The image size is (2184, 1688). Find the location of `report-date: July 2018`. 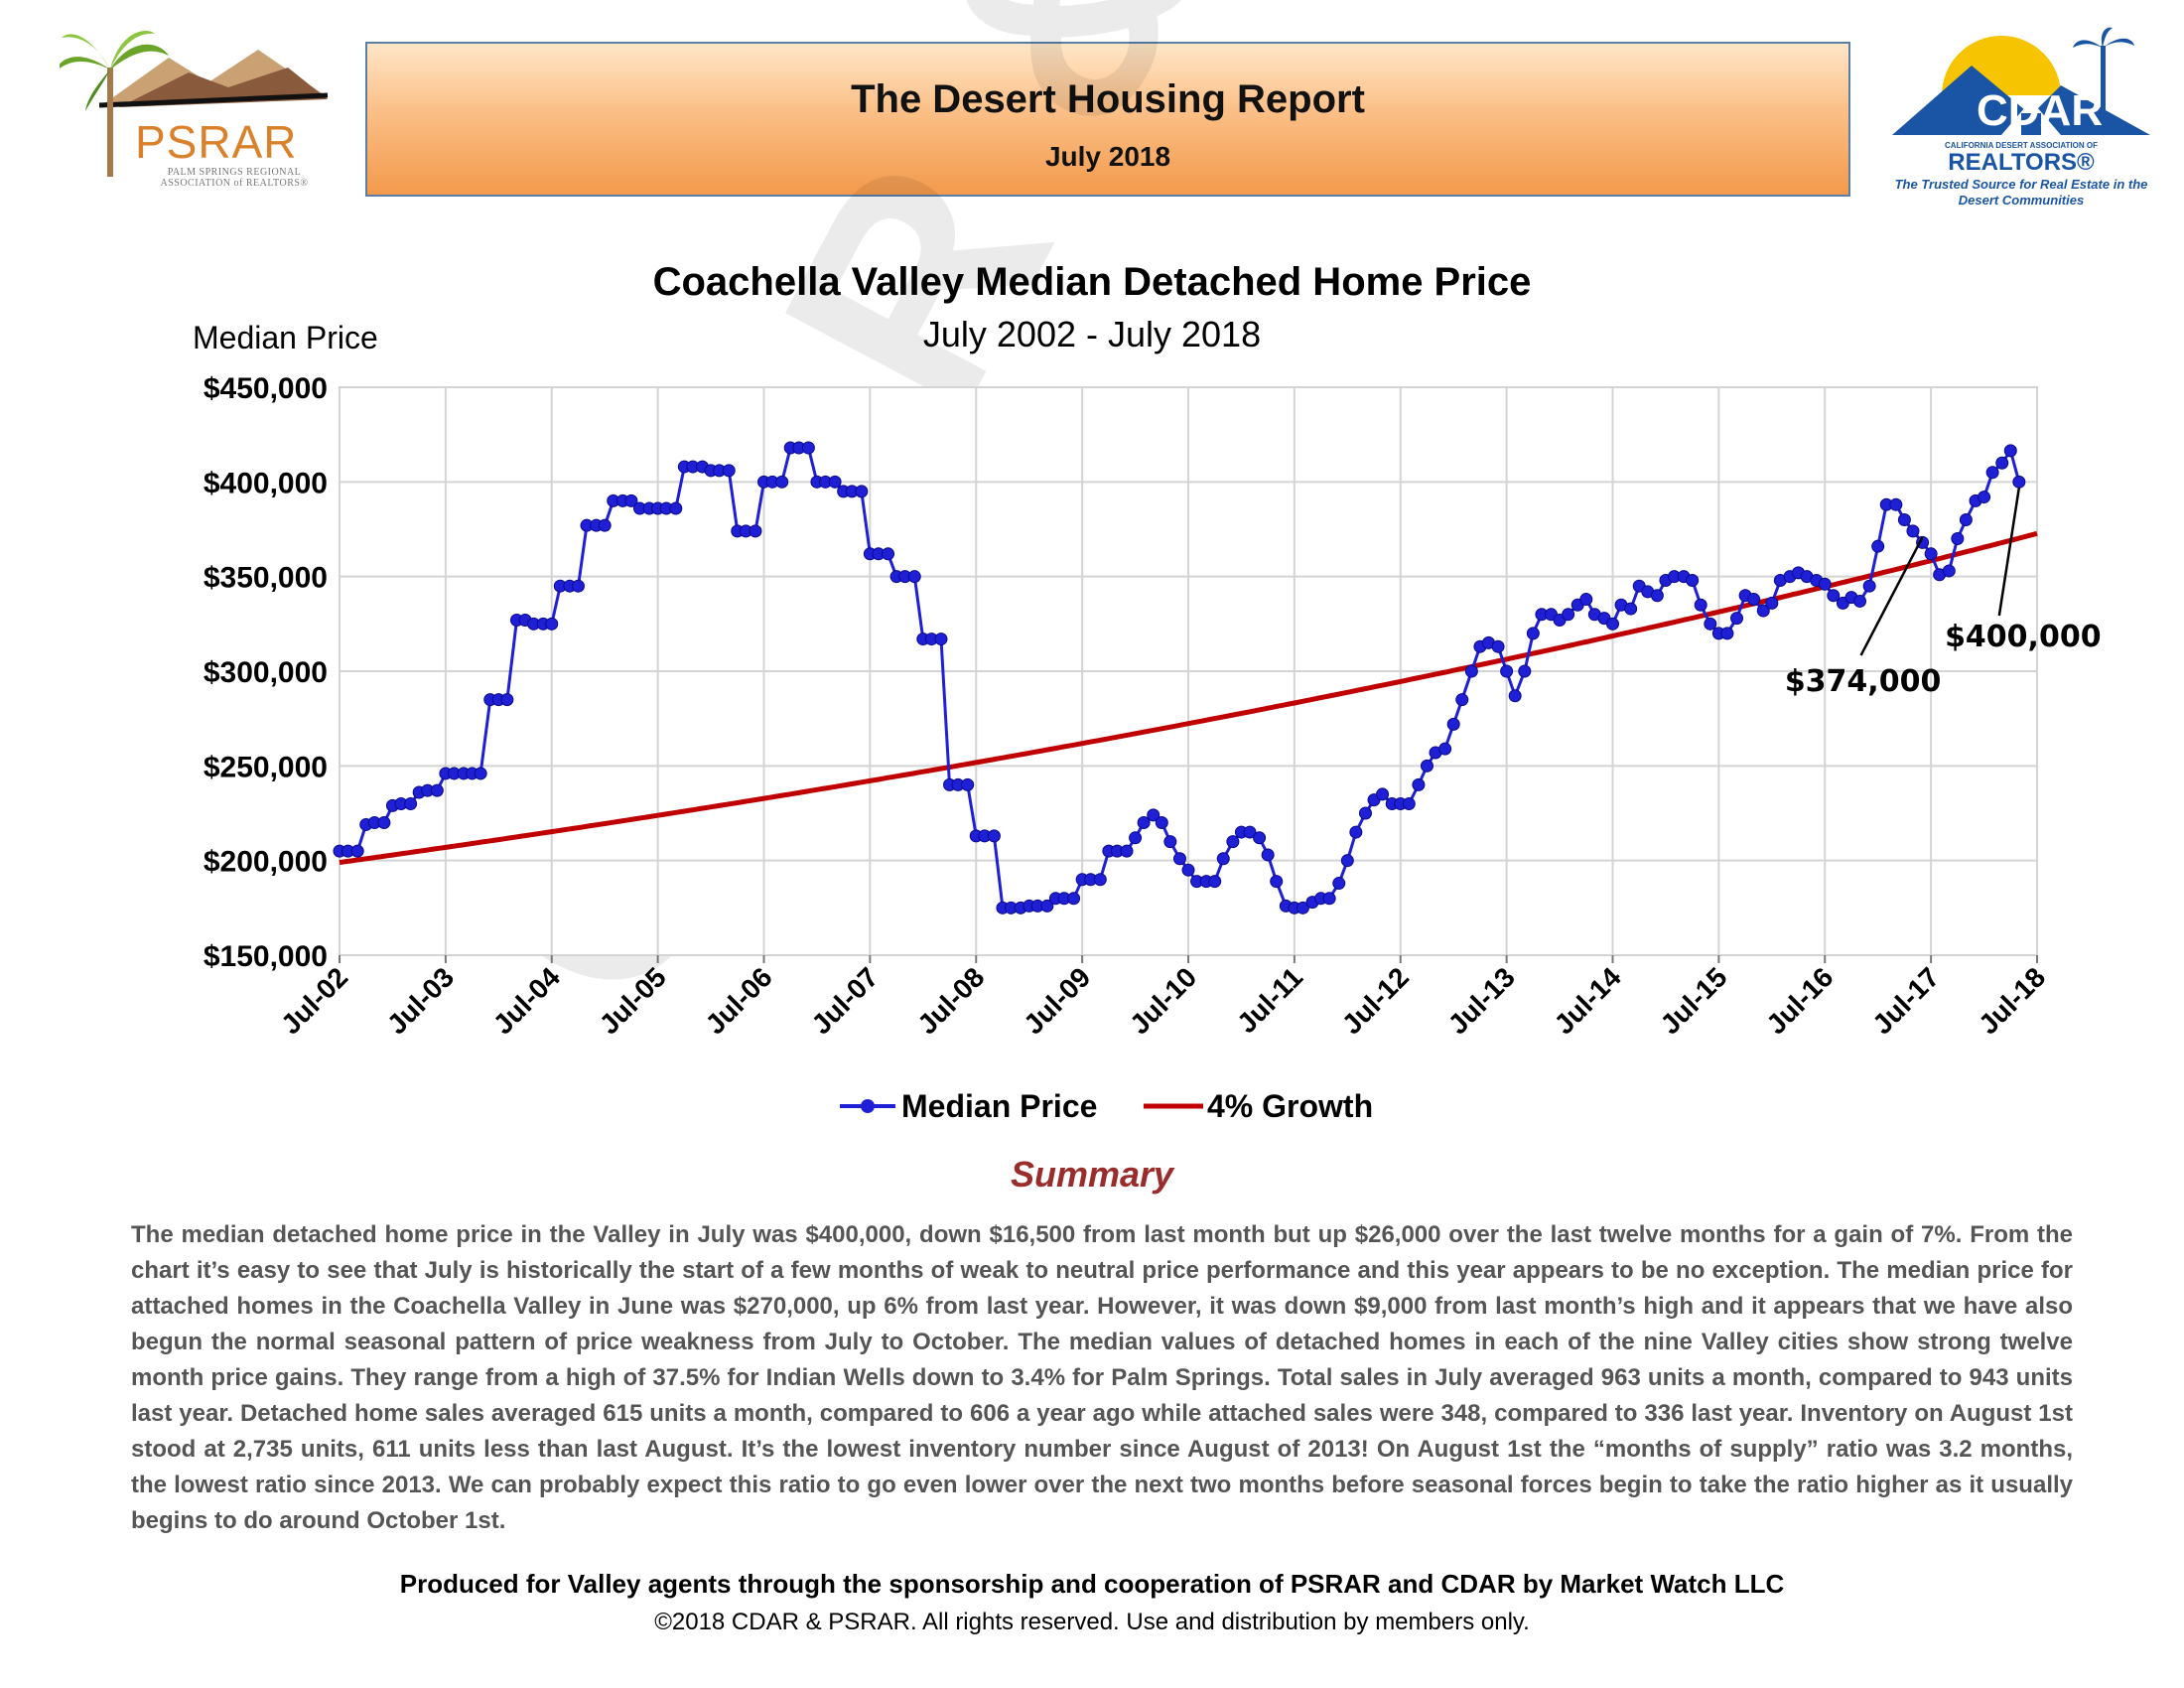

report-date: July 2018 is located at coordinates (1107, 156).